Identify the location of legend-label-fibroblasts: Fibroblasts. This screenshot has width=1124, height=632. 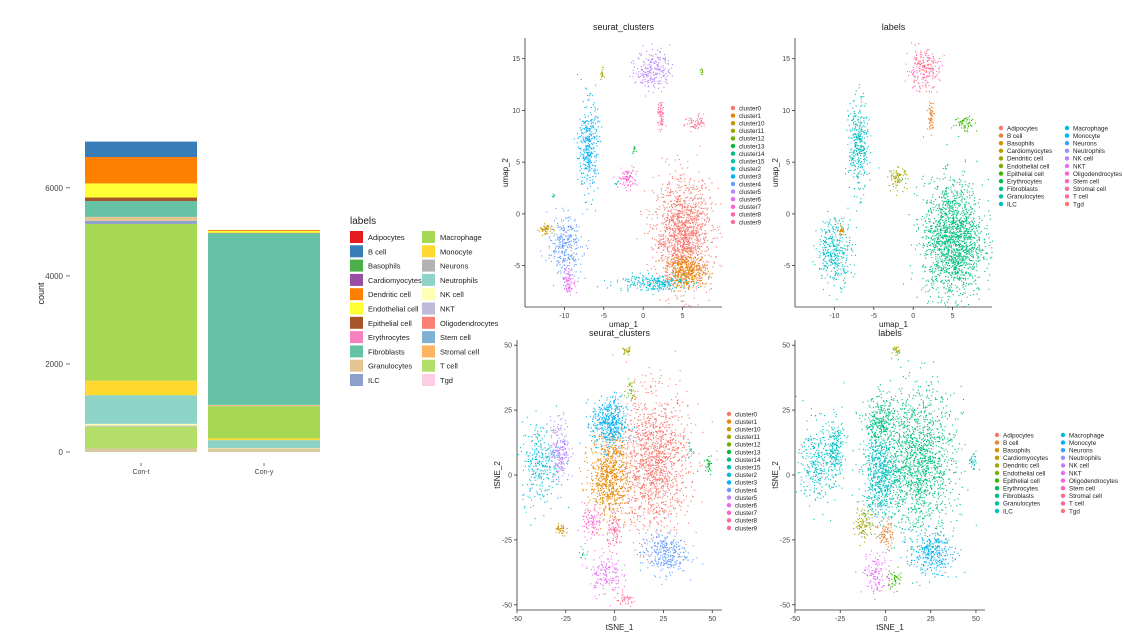
(386, 351).